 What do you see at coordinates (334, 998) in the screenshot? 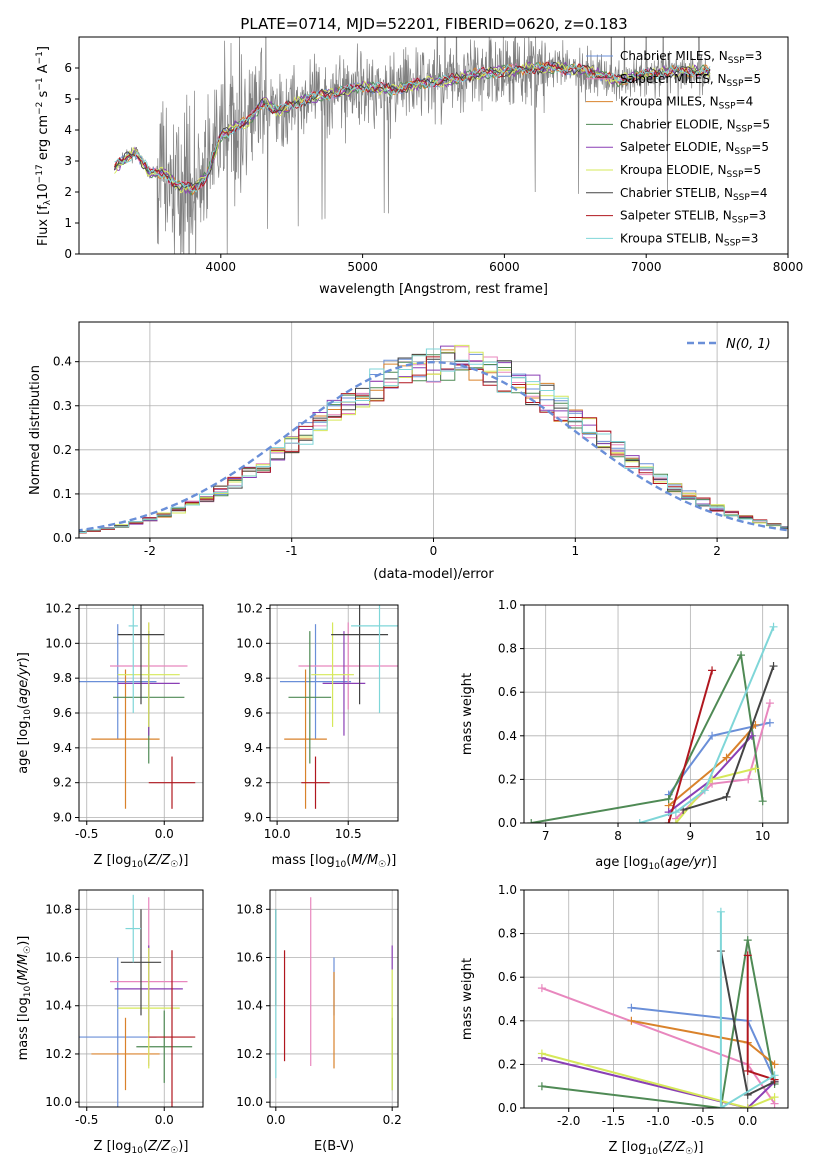
I see `mass-vs-EBV-frame` at bounding box center [334, 998].